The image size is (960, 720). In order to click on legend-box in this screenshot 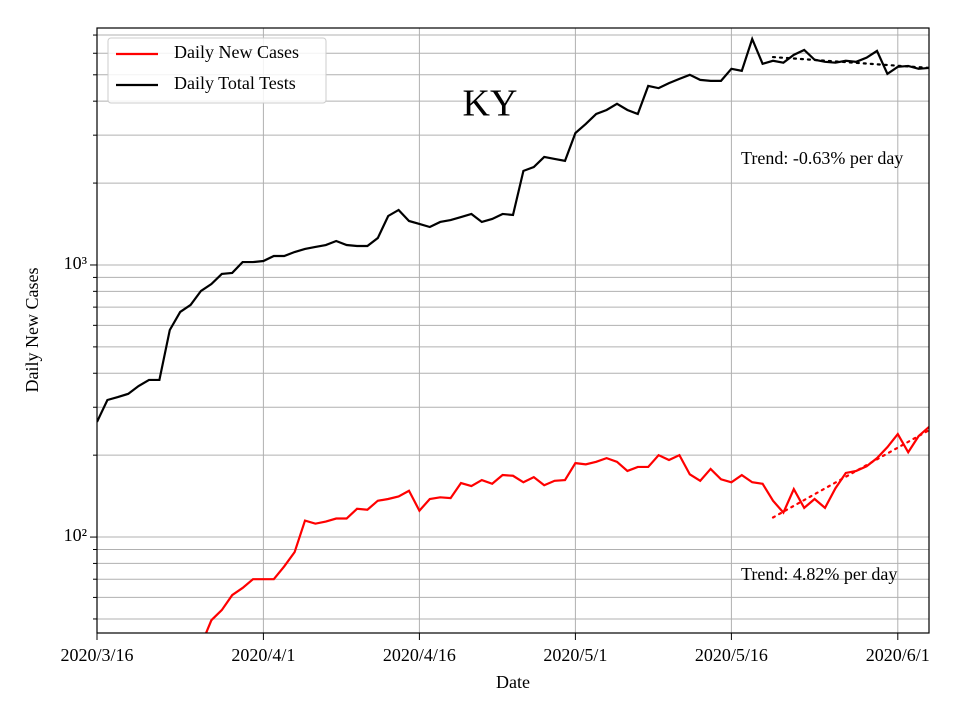, I will do `click(217, 70)`.